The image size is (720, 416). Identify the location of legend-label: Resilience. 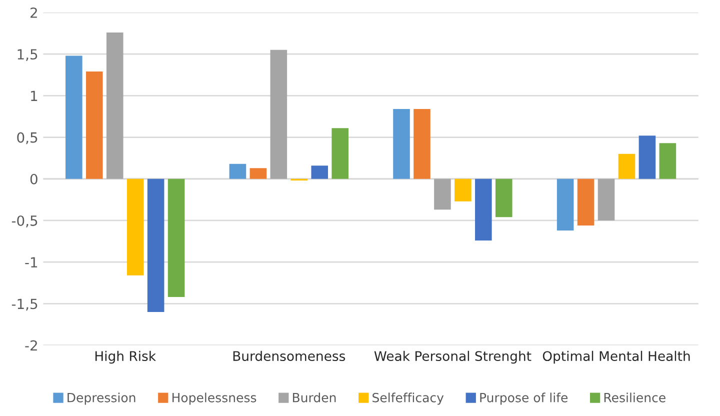
(635, 397).